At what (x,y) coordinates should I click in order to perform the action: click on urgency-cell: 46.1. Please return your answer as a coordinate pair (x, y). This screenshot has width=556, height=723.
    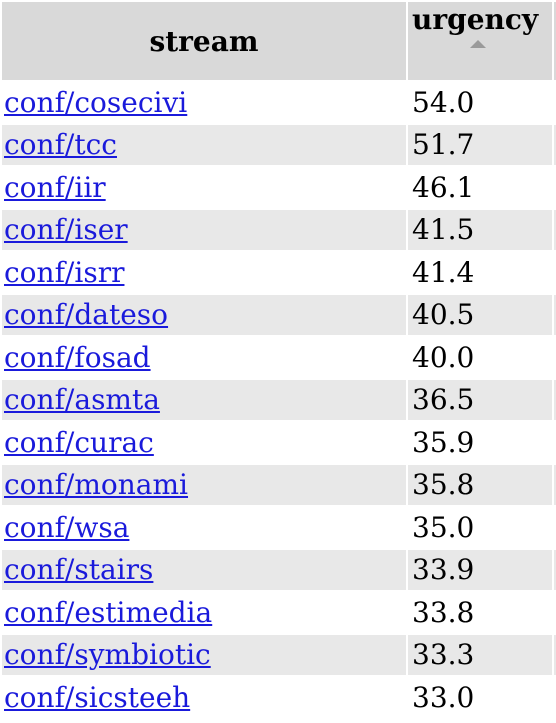
    Looking at the image, I should click on (480, 187).